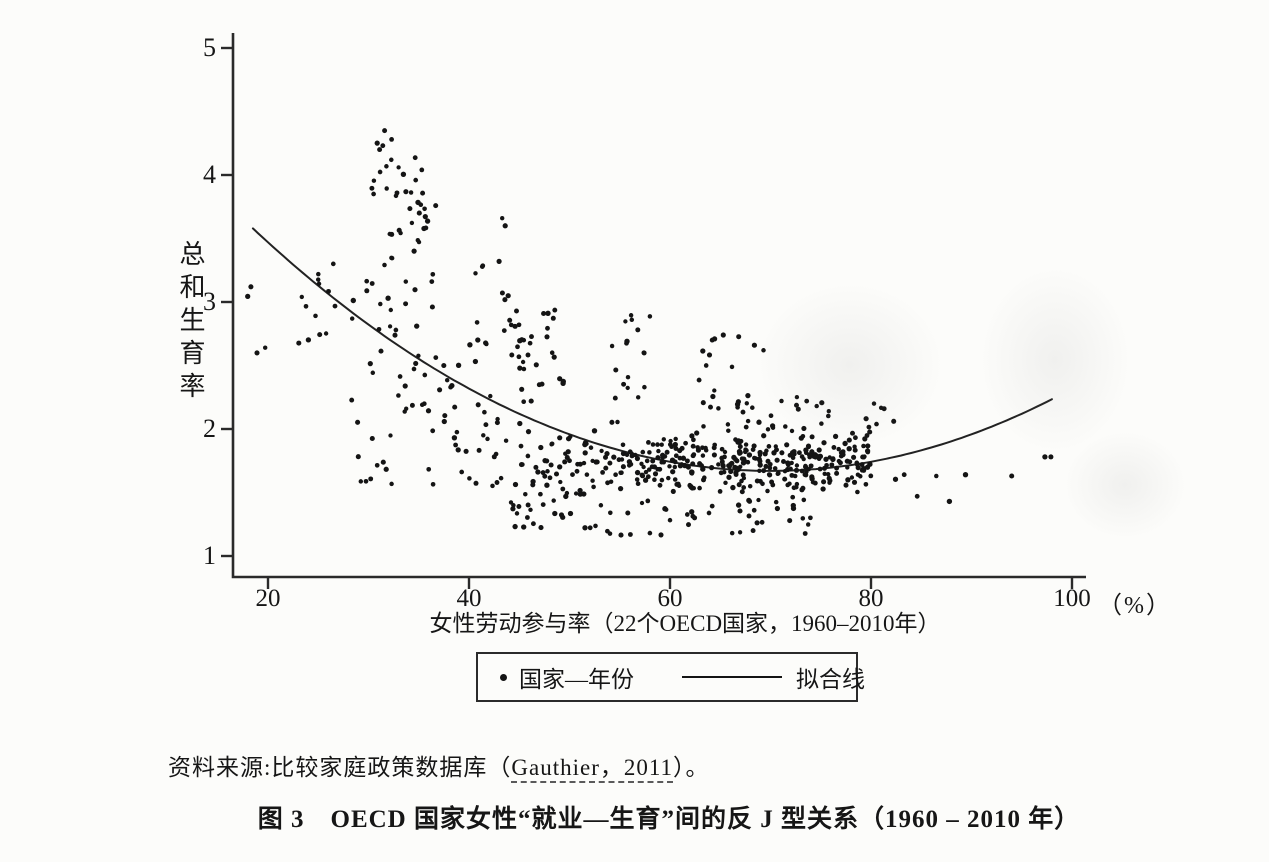  Describe the element at coordinates (576, 679) in the screenshot. I see `legend-label-country-year: 国家—年份` at that location.